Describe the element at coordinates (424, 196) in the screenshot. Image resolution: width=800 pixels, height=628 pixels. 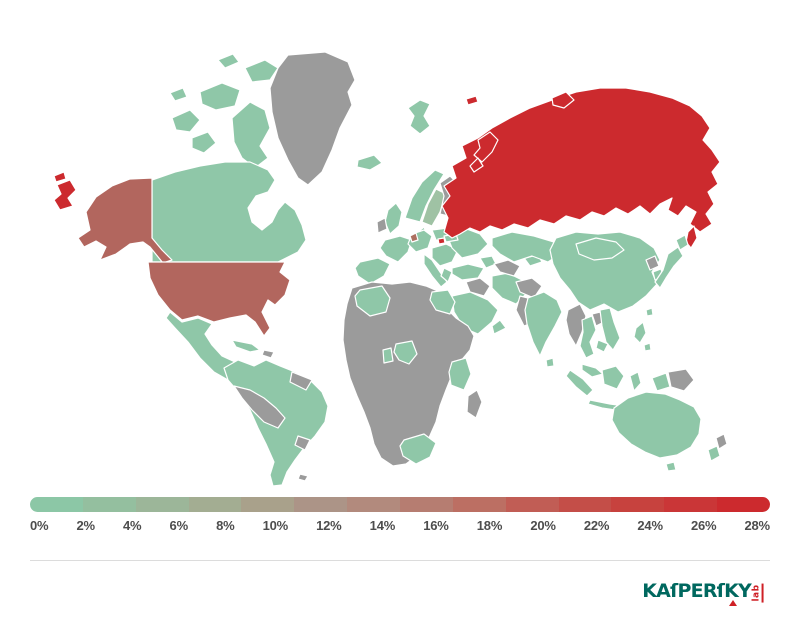
I see `region-norway` at that location.